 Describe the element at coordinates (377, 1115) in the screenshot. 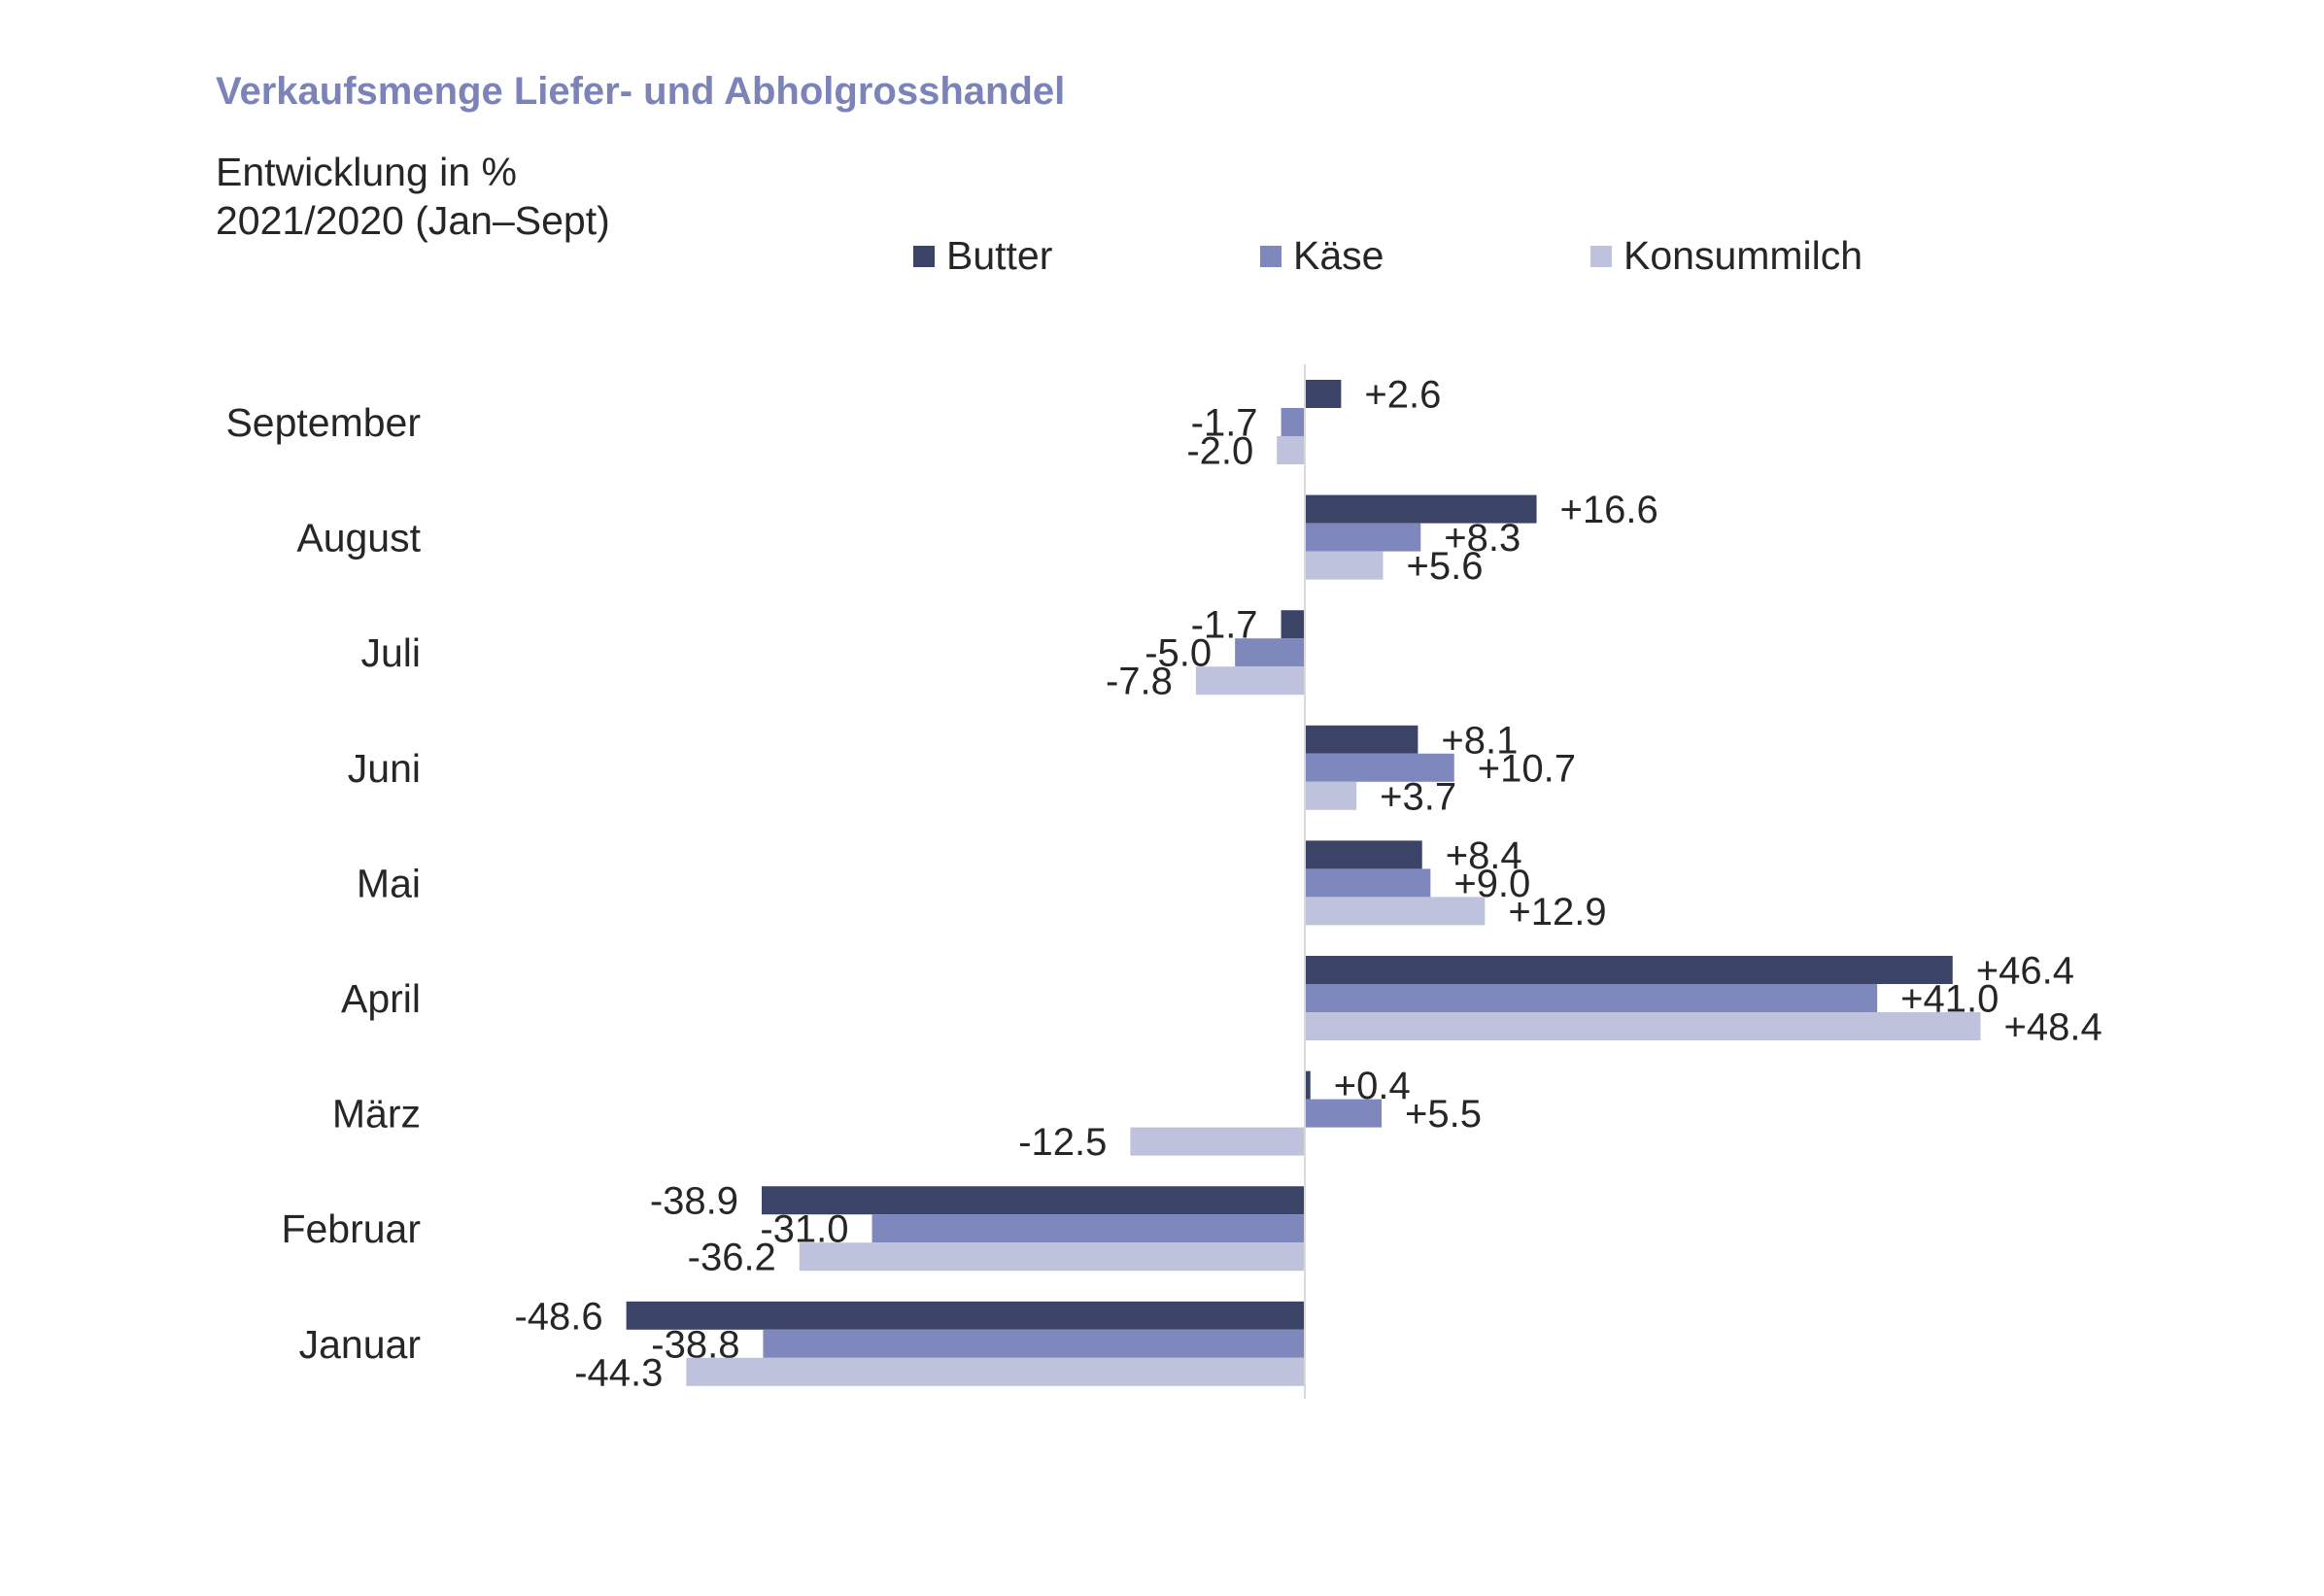

I see `category-label-6: März` at that location.